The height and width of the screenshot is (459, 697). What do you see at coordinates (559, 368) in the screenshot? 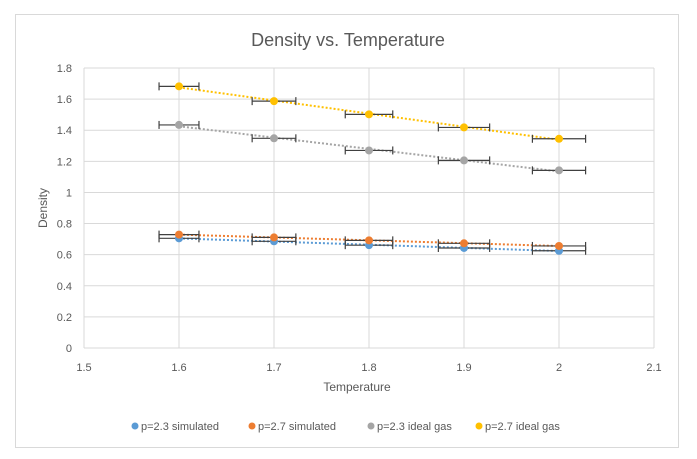
I see `x-tick-label: 2` at bounding box center [559, 368].